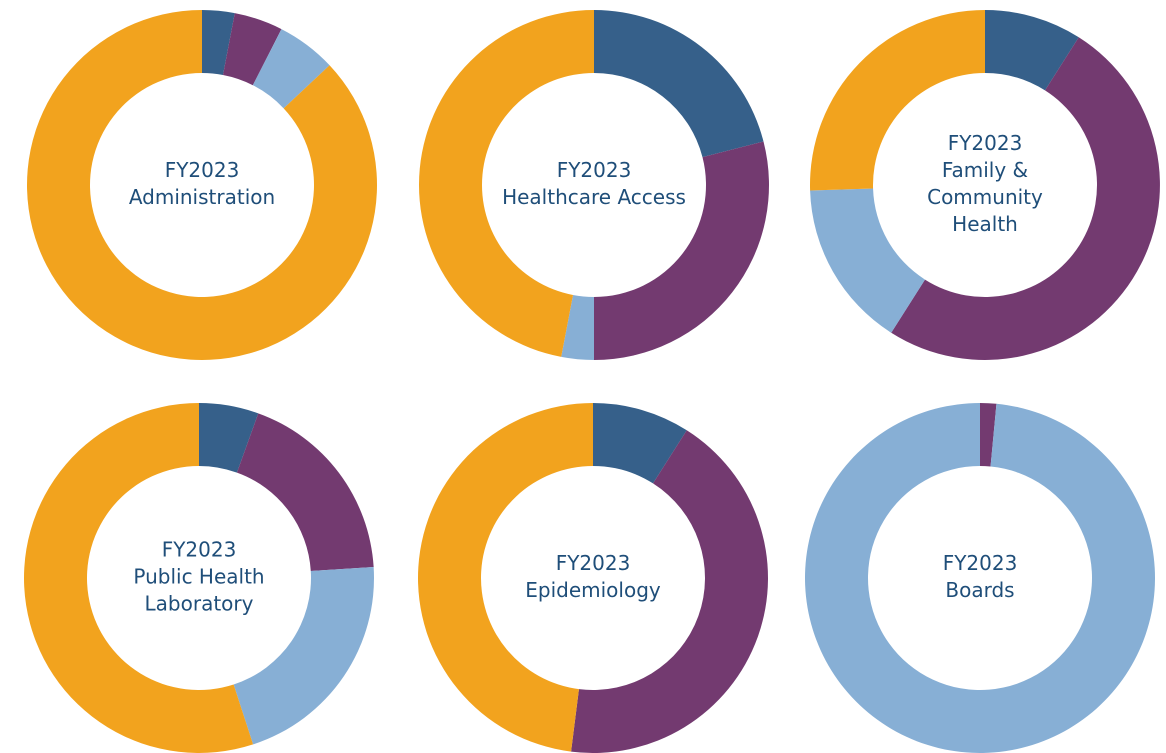 The height and width of the screenshot is (753, 1166). I want to click on donut-label: Health, so click(985, 224).